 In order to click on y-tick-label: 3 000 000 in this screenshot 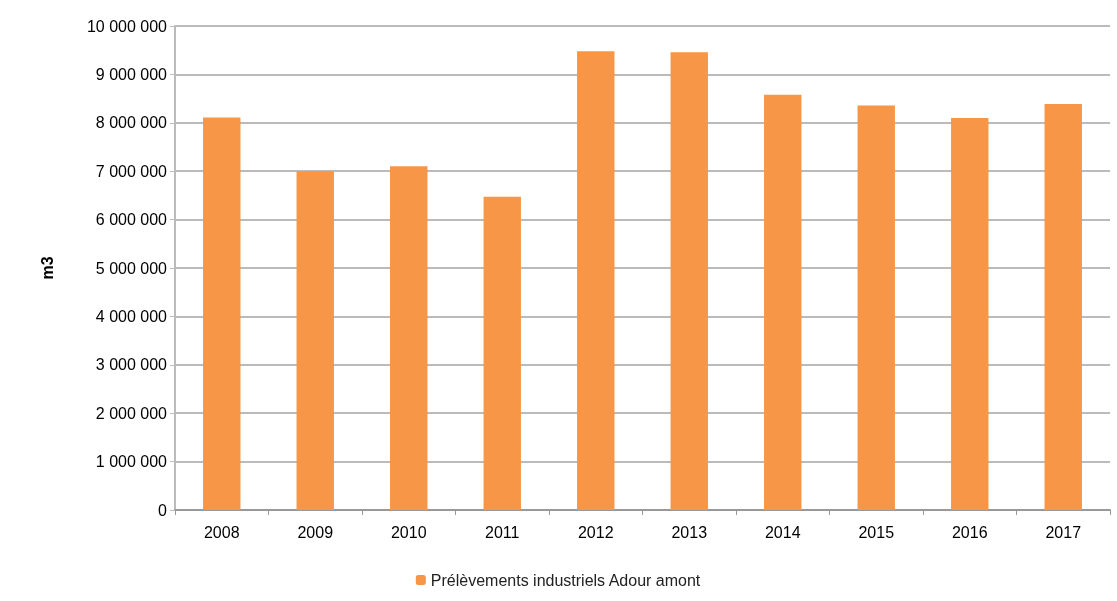, I will do `click(131, 365)`.